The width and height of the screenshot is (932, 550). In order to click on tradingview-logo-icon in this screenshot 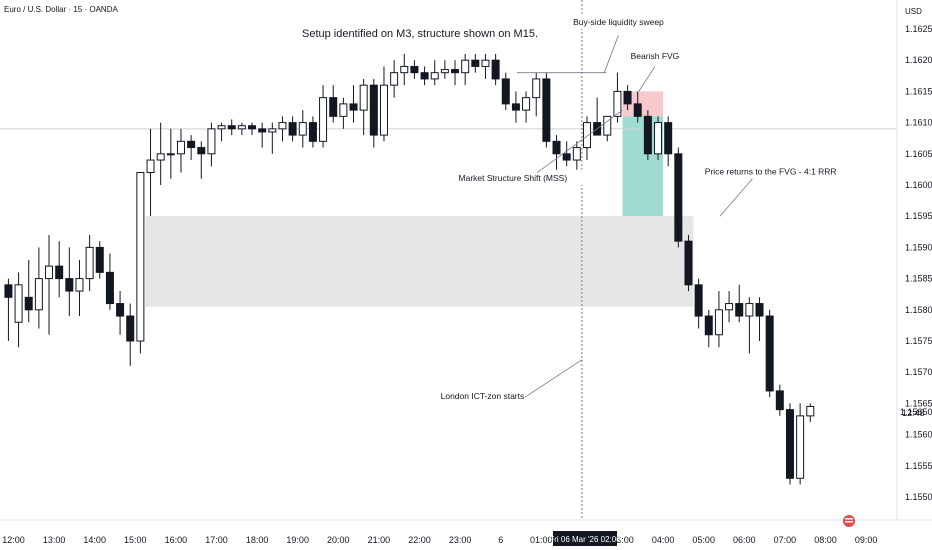, I will do `click(849, 521)`.